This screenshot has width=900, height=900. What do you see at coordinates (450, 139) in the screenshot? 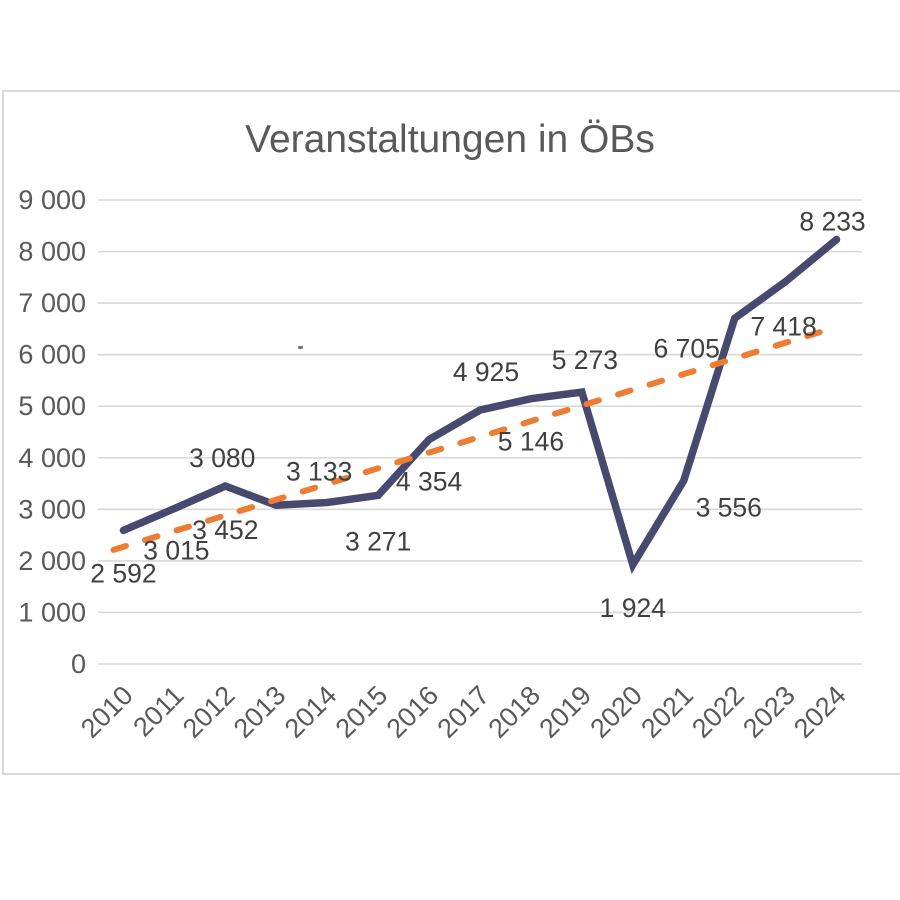
I see `chart-title: Veranstaltungen in ÖBs` at bounding box center [450, 139].